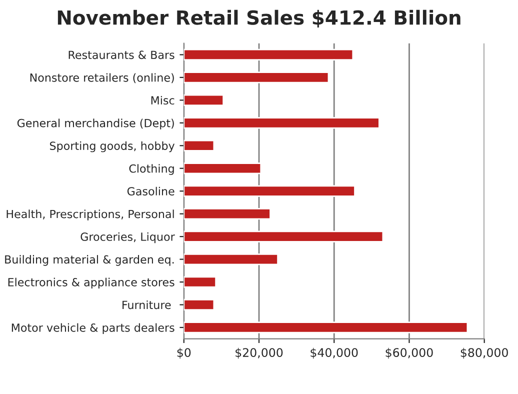  I want to click on y-tick-label: Electronics & appliance stores, so click(91, 283).